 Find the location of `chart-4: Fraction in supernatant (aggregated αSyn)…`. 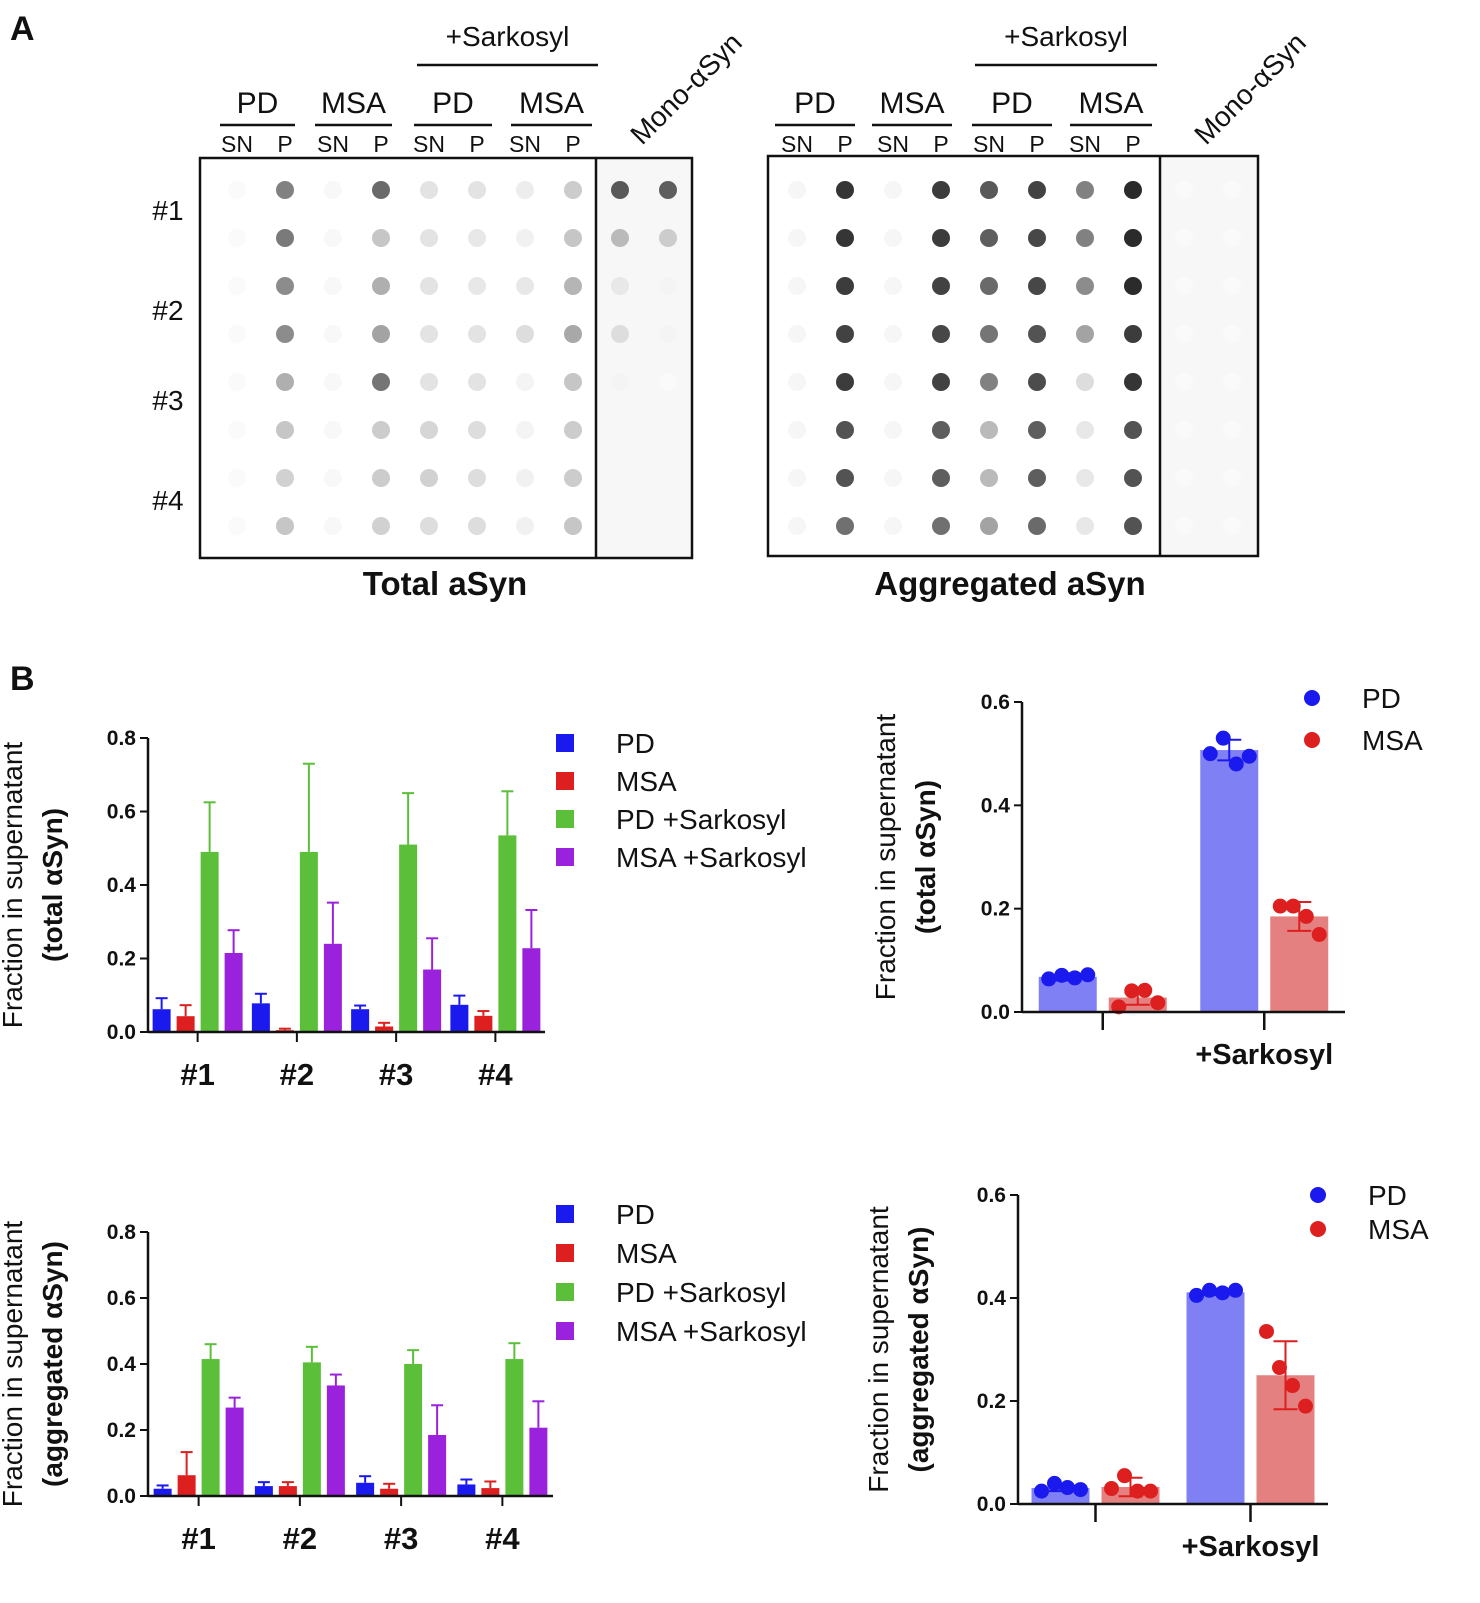

chart-4: Fraction in supernatant (aggregated αSyn)… is located at coordinates (1146, 1371).